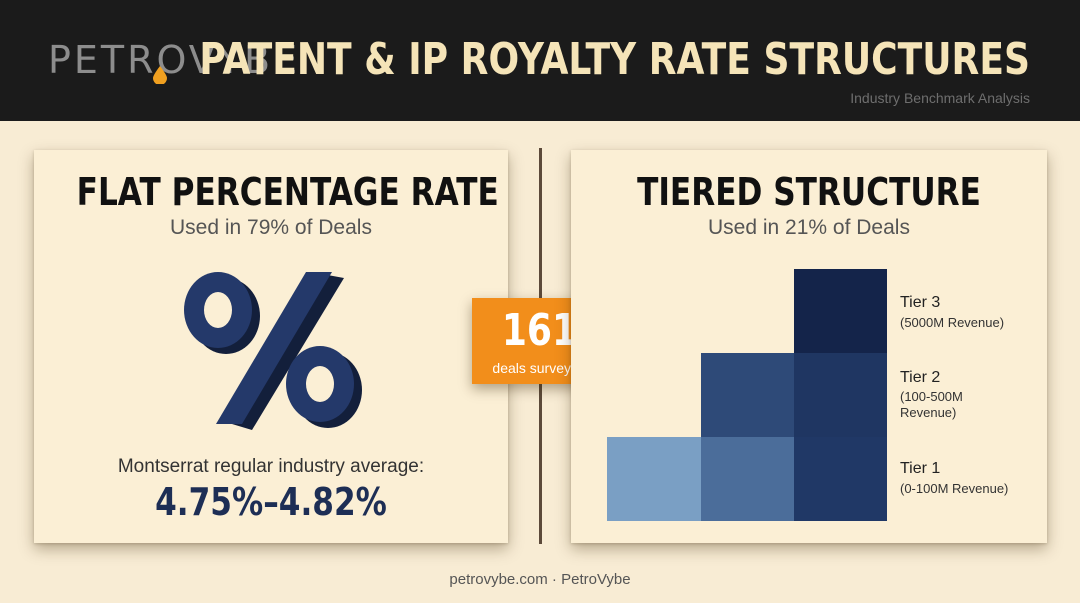 Image resolution: width=1080 pixels, height=603 pixels. I want to click on tiered-title: TIERED STRUCTURE, so click(809, 192).